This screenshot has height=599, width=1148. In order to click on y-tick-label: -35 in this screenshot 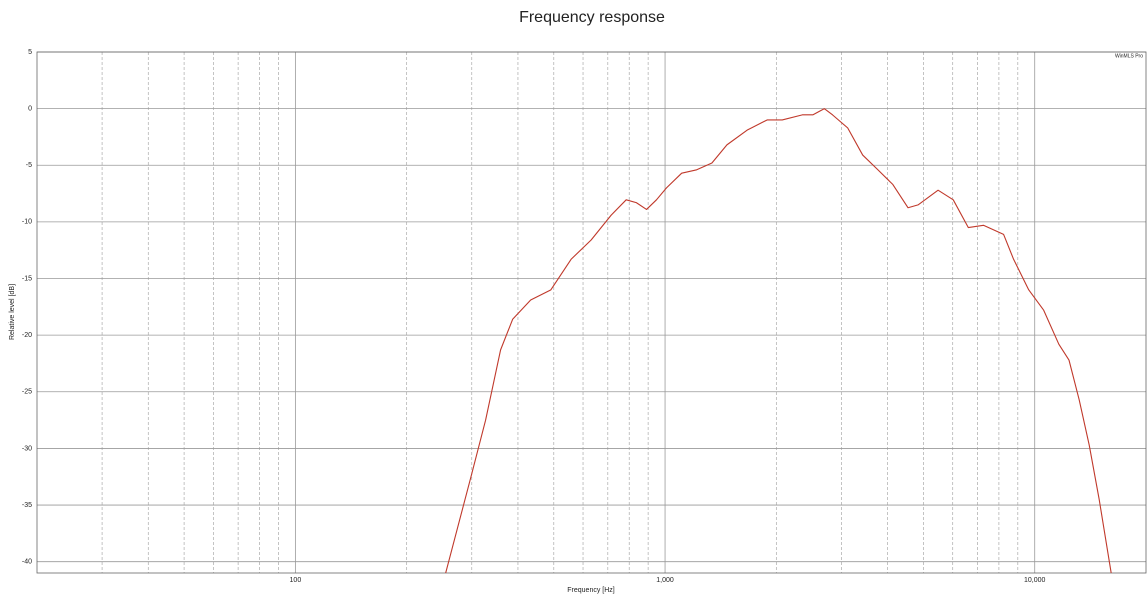, I will do `click(27, 505)`.